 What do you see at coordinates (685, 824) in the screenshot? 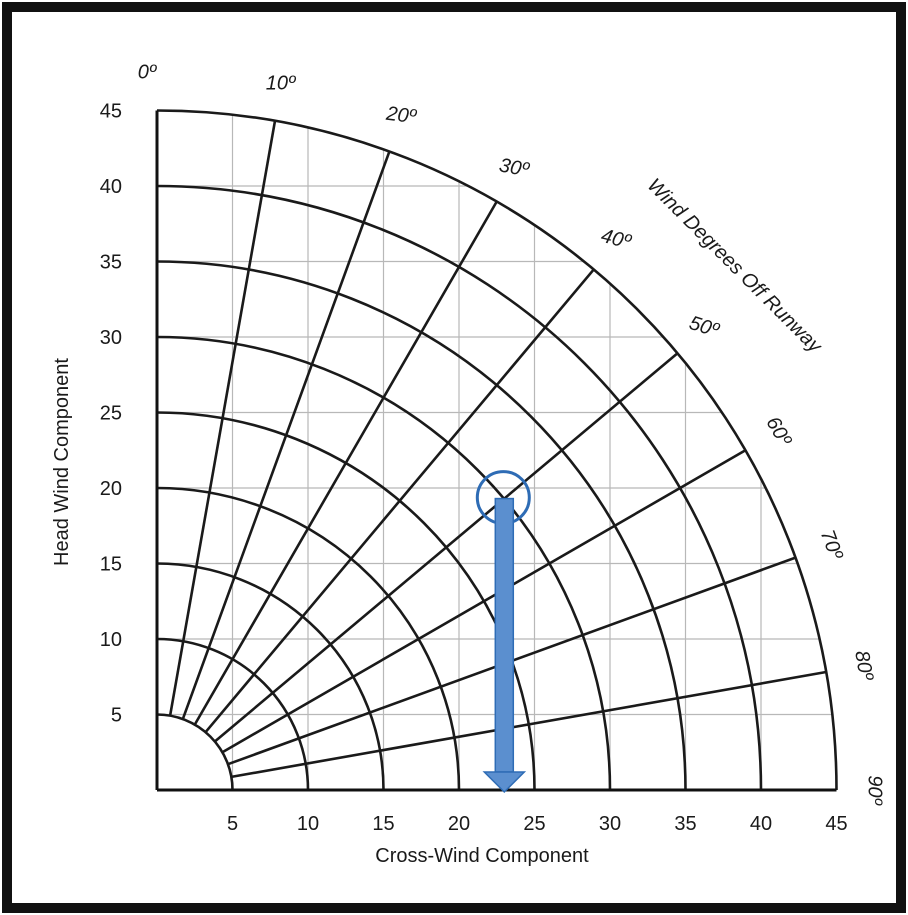
I see `x-tick-label: 35` at bounding box center [685, 824].